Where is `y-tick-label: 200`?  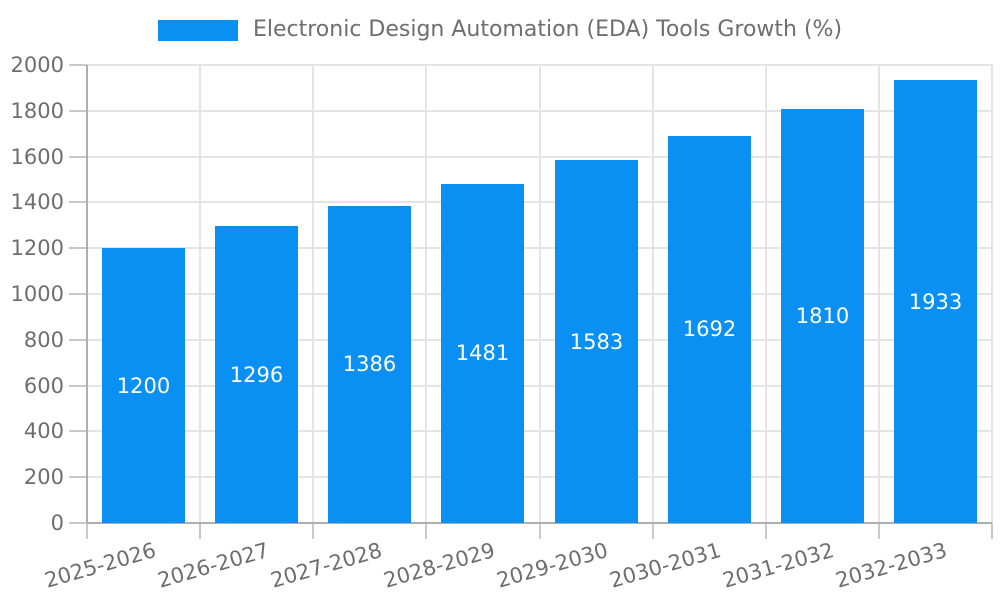 y-tick-label: 200 is located at coordinates (43, 477).